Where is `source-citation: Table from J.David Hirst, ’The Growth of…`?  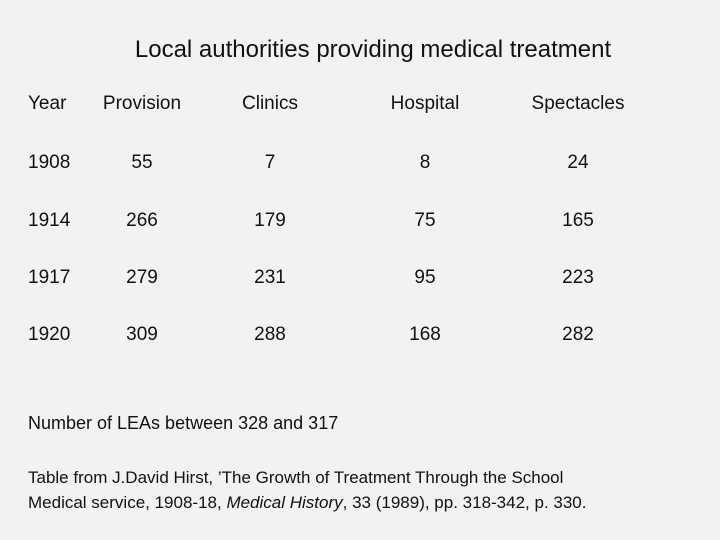 source-citation: Table from J.David Hirst, ’The Growth of… is located at coordinates (363, 490).